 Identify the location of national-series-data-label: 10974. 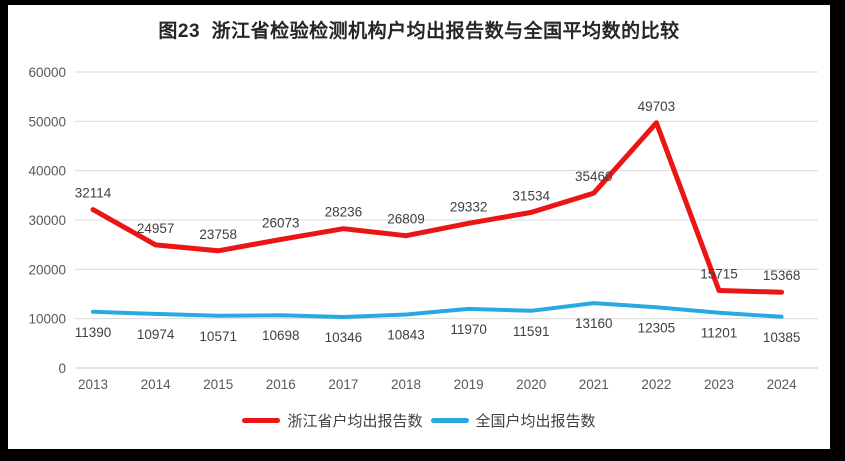
(156, 334).